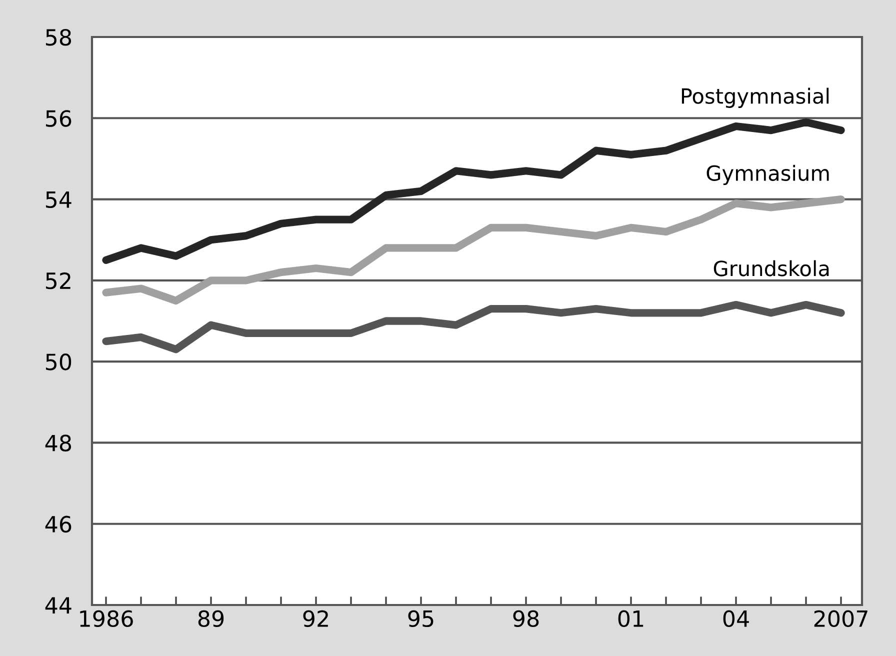  What do you see at coordinates (631, 619) in the screenshot?
I see `x-tick-label: 01` at bounding box center [631, 619].